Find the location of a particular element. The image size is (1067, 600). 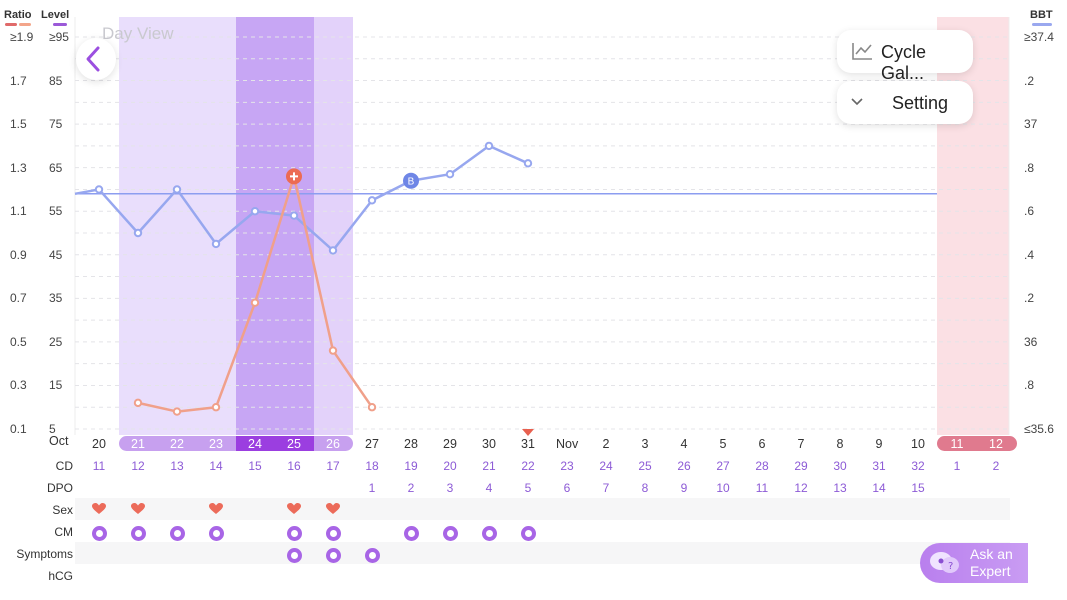

cd-cell: 23 is located at coordinates (567, 466).